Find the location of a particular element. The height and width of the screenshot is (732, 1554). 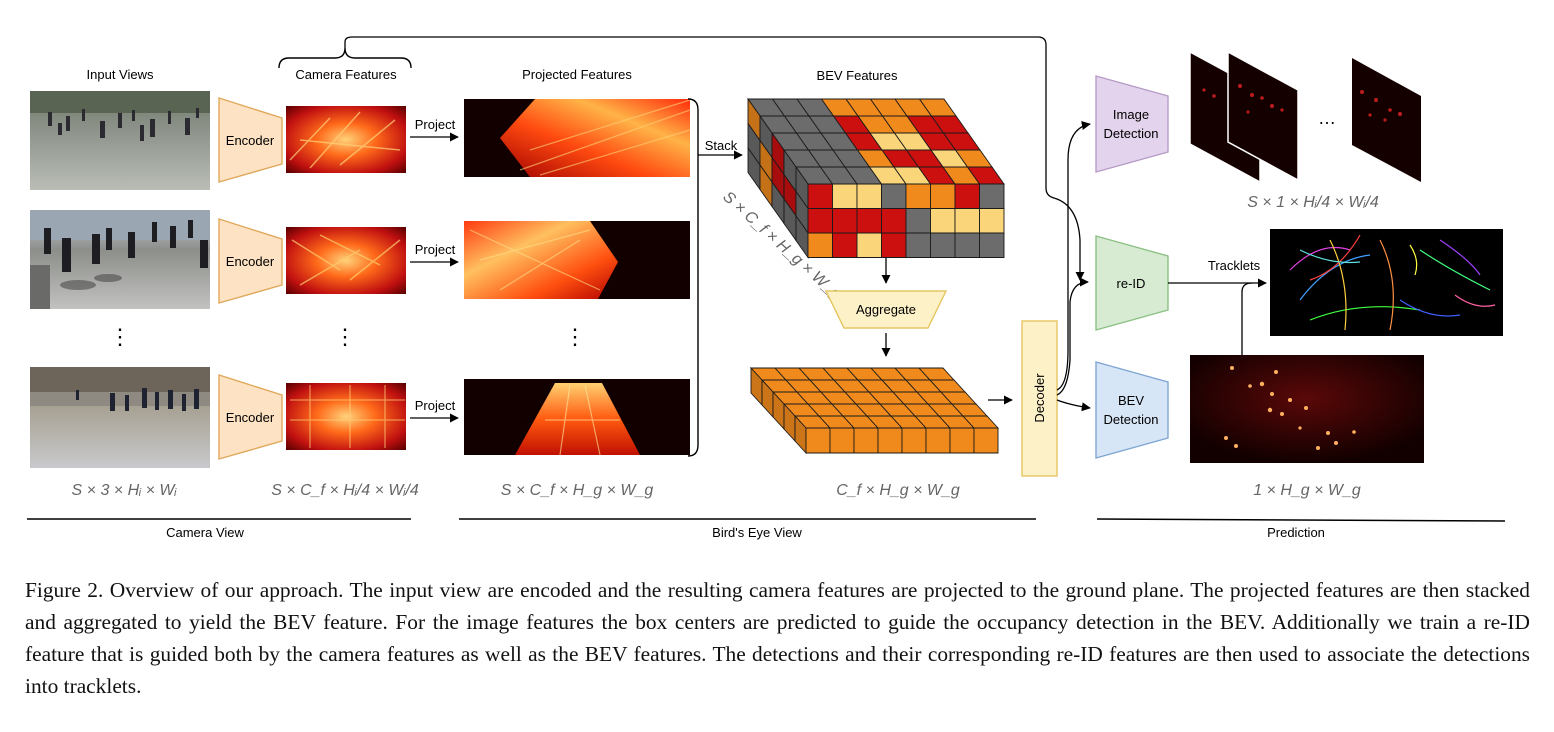

camera-dims: S × C_f × Hᵢ/4 × Wᵢ/4 is located at coordinates (345, 490).